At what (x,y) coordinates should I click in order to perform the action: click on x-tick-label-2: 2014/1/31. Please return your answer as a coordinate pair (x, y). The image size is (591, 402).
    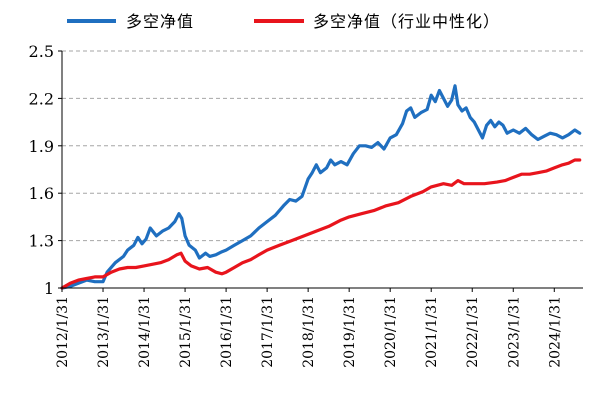
    Looking at the image, I should click on (145, 332).